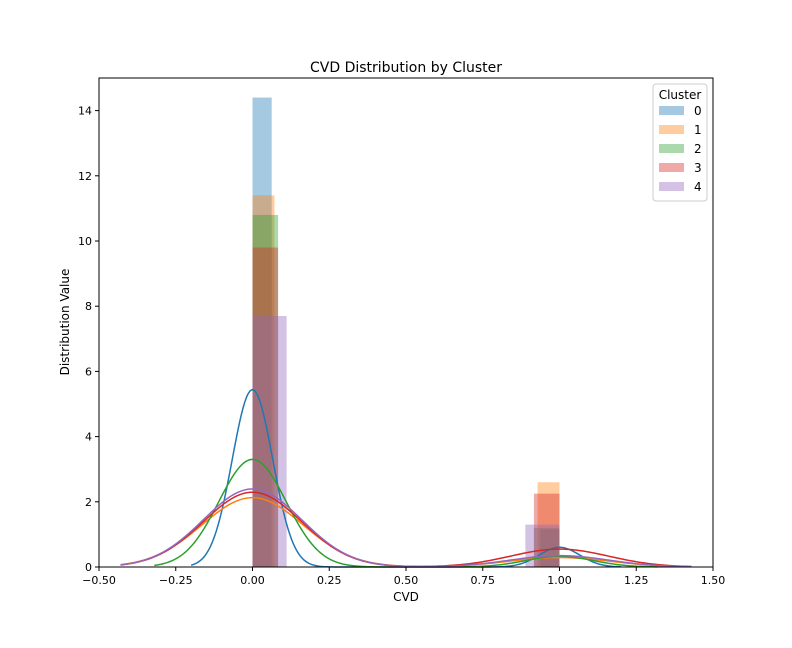  Describe the element at coordinates (88, 306) in the screenshot. I see `y-tick-label: 8` at that location.